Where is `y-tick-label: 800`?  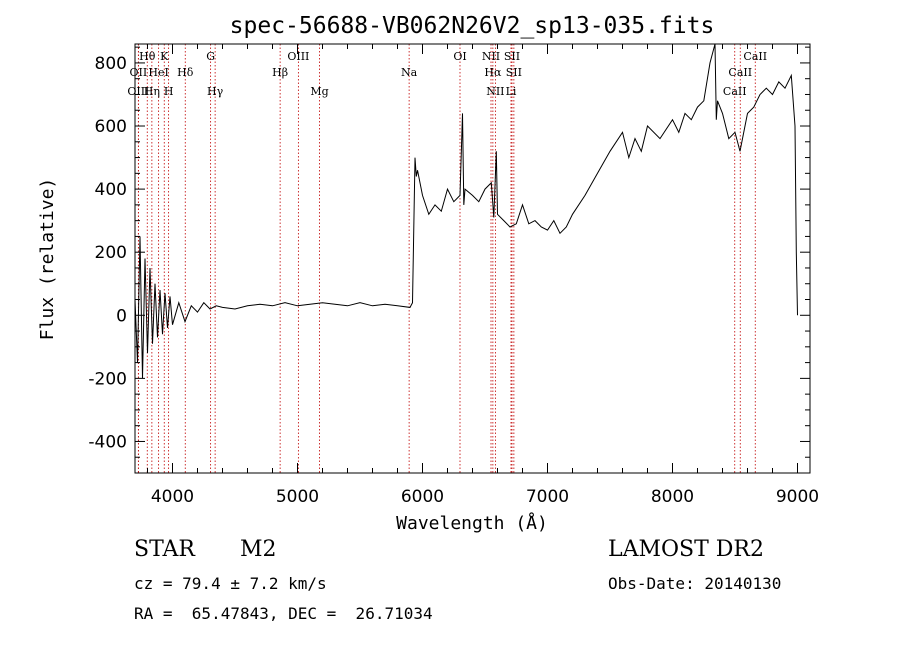
y-tick-label: 800 is located at coordinates (111, 64).